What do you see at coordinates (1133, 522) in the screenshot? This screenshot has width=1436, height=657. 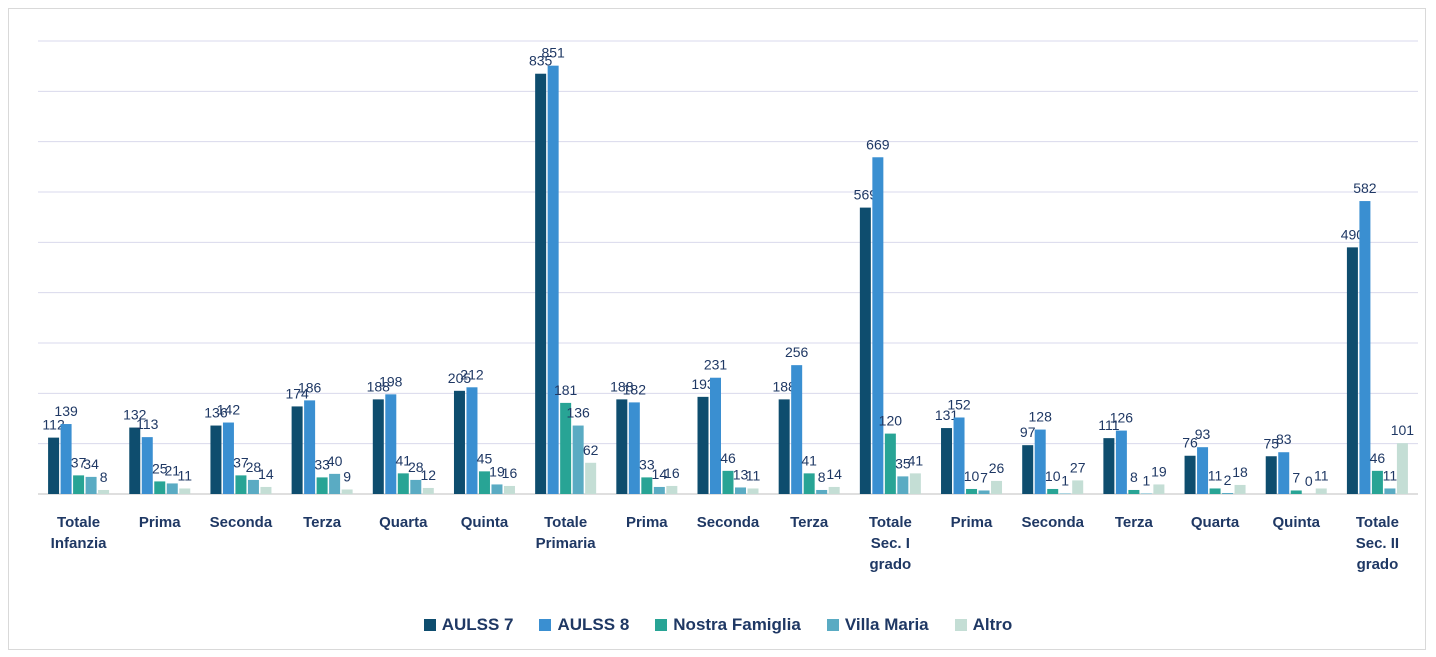 I see `x-tick-label: Terza` at bounding box center [1133, 522].